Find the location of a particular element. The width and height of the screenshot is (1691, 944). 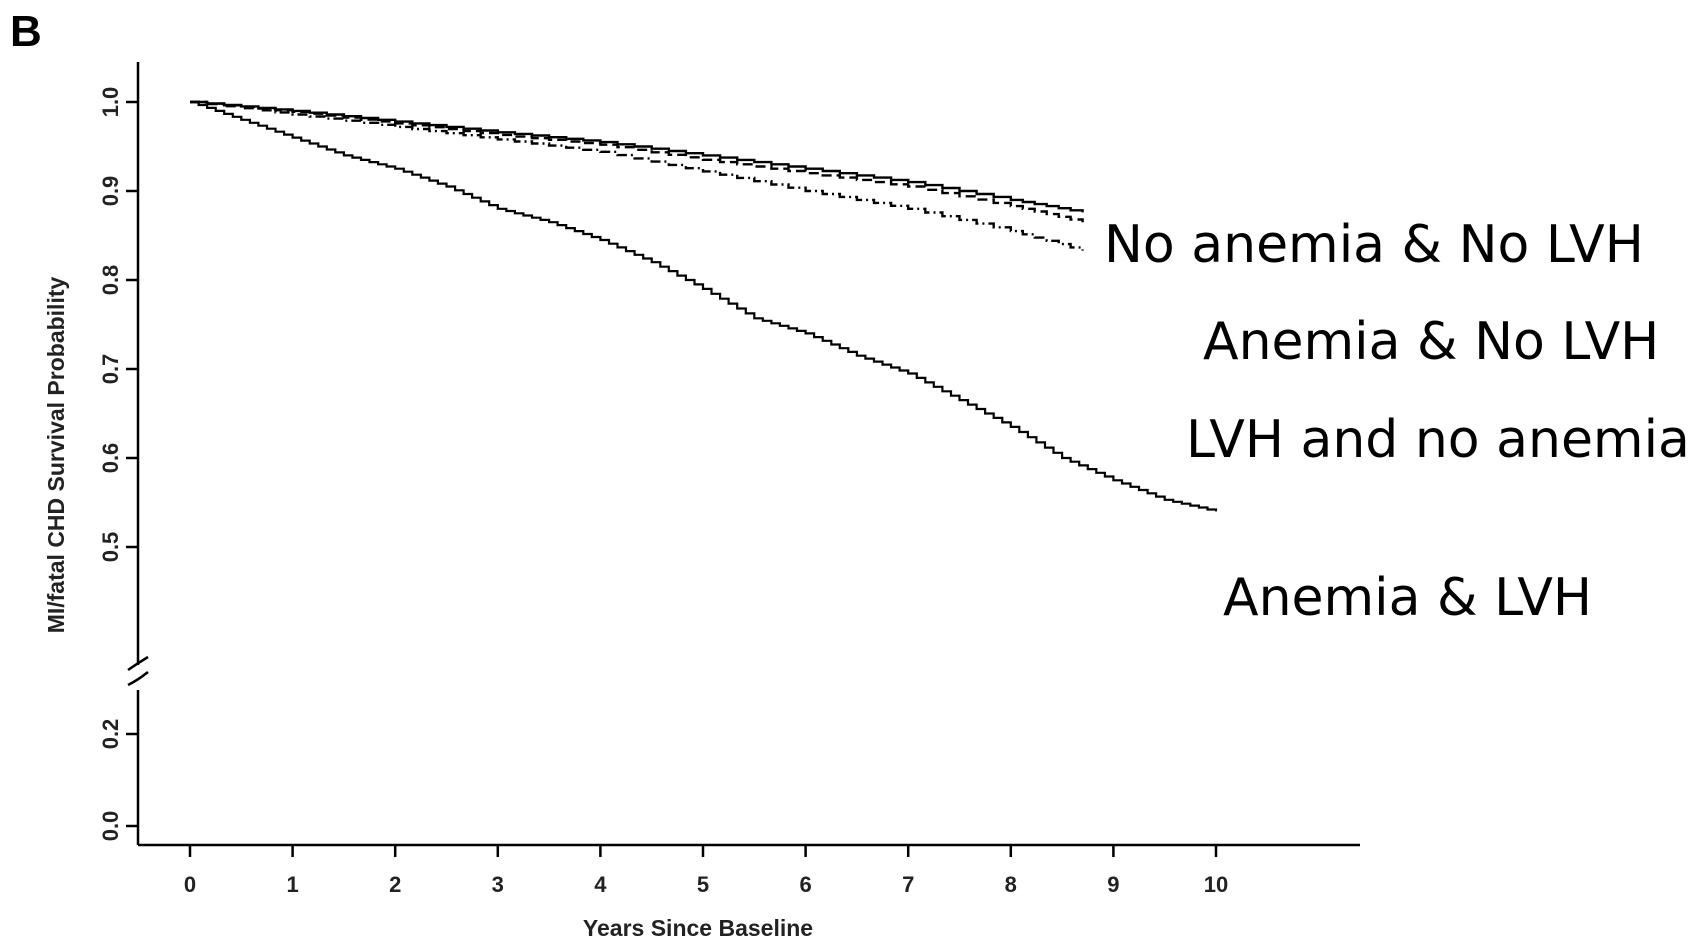

y-tick-label: 0.0 is located at coordinates (110, 826).